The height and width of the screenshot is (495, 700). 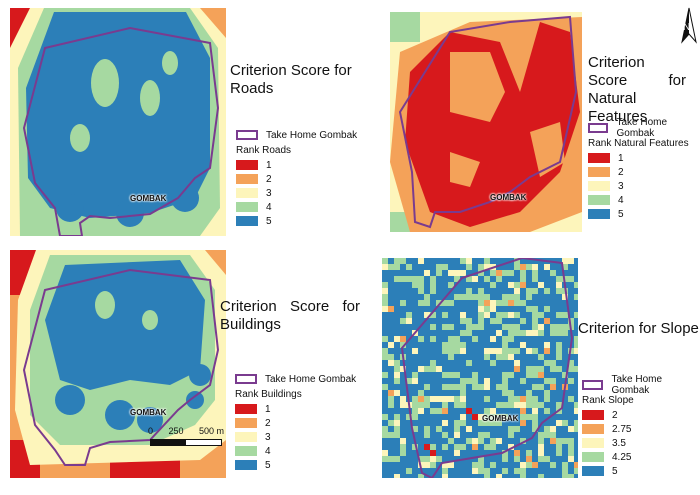 I want to click on scale-label: 250, so click(x=176, y=431).